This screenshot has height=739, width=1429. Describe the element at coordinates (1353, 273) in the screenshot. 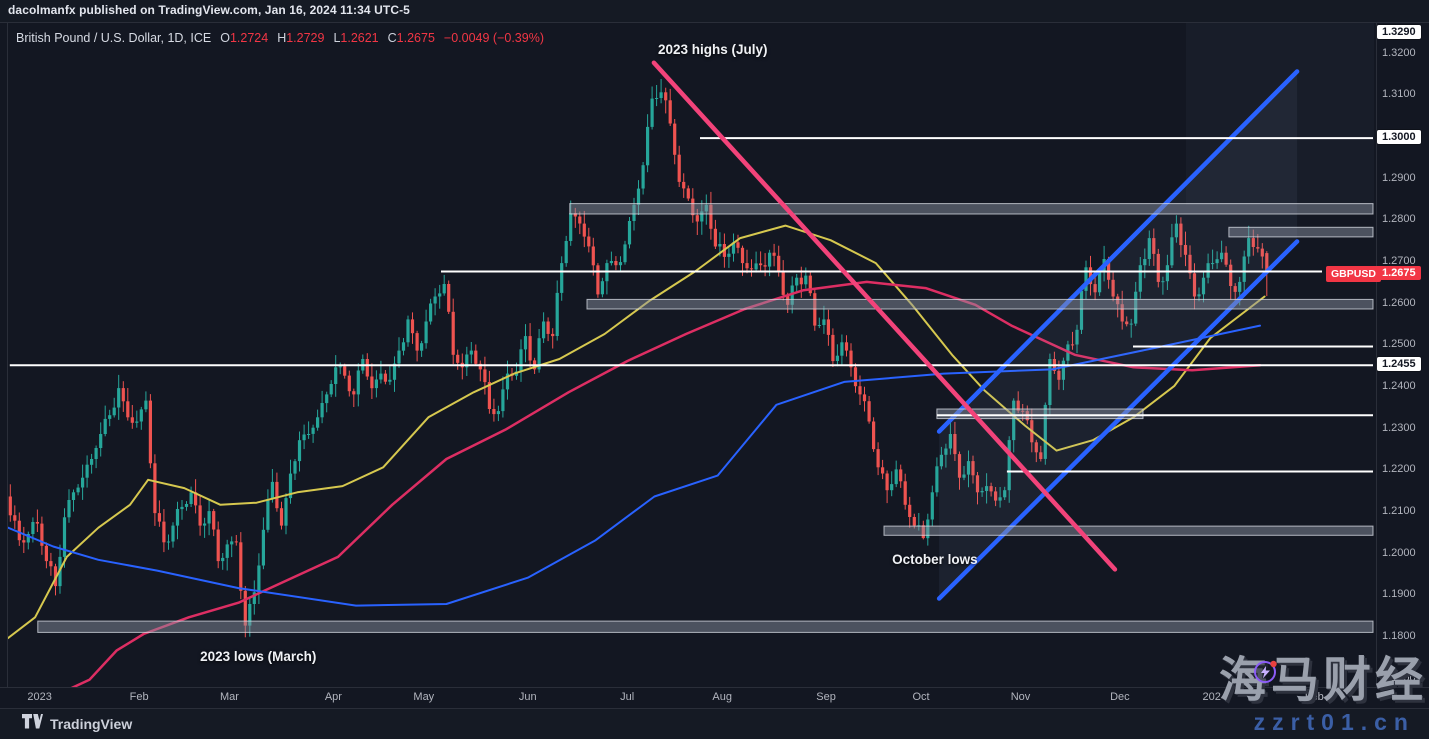

I see `ticker-label: GBPUSD` at that location.